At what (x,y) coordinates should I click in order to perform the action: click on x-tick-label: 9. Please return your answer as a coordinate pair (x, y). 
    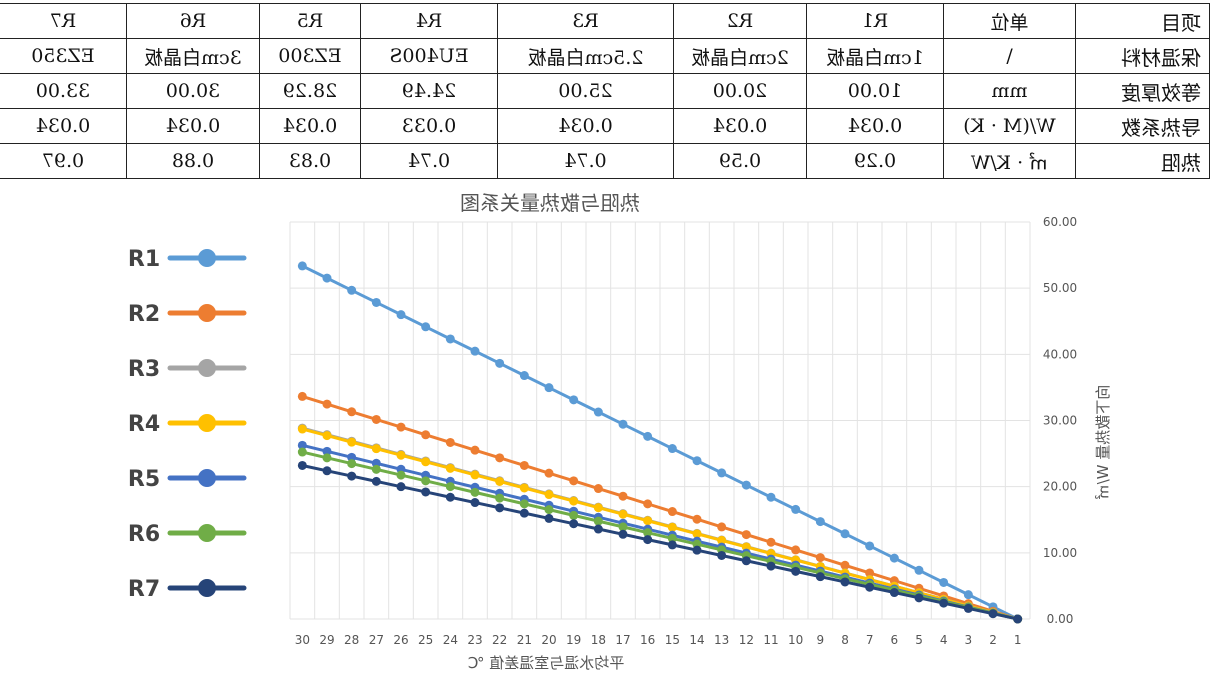
    Looking at the image, I should click on (821, 640).